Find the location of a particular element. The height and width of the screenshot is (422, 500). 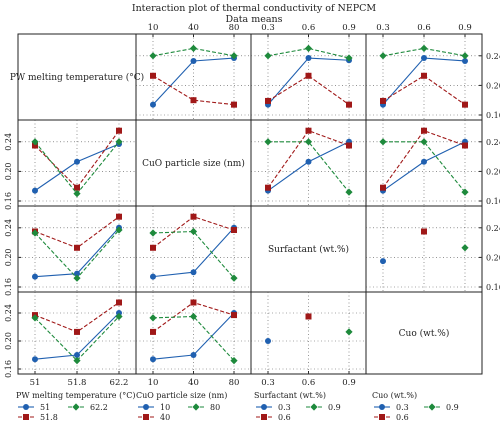

factor-label: CuO particle size (nm) is located at coordinates (193, 163).